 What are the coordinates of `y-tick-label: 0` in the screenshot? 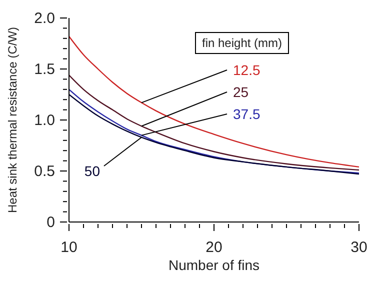 It's located at (50, 222).